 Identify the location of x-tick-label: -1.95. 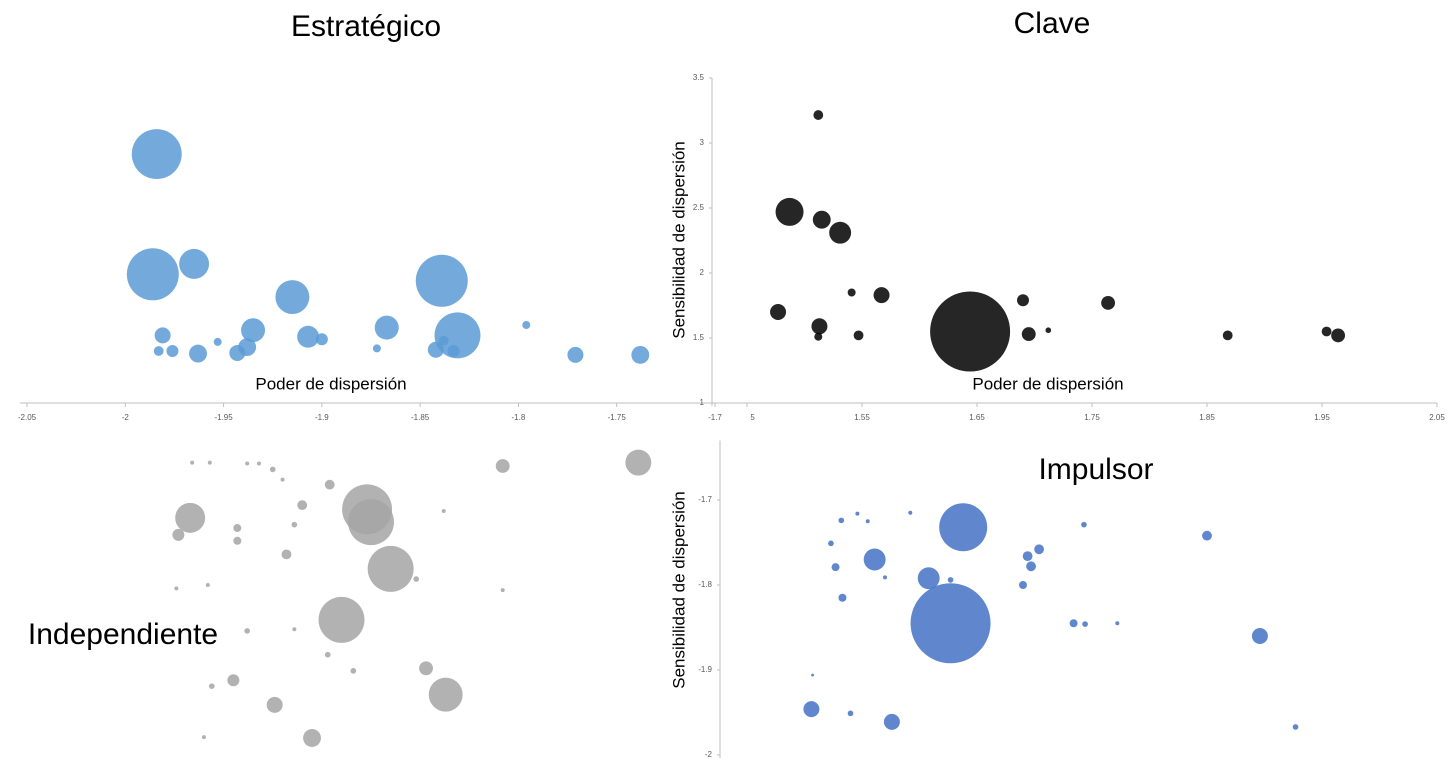
(223, 417).